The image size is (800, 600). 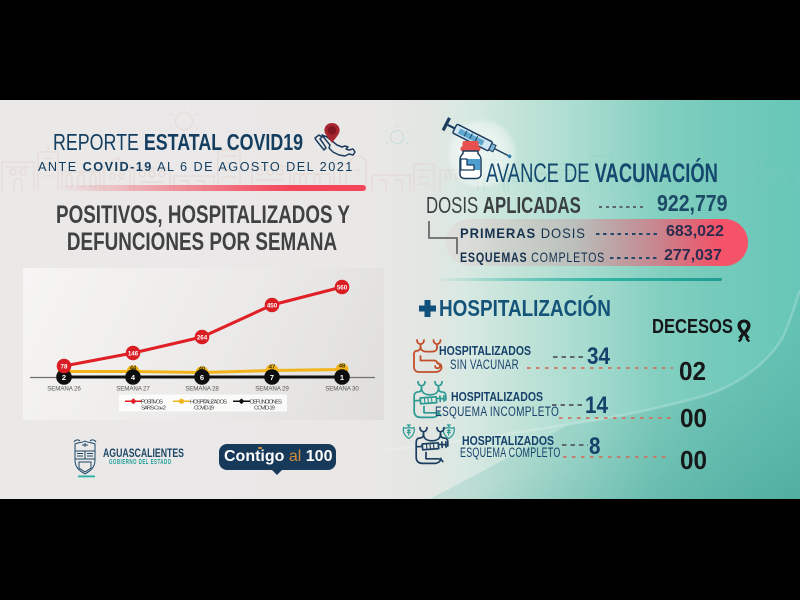 What do you see at coordinates (64, 377) in the screenshot?
I see `svg-text: 2` at bounding box center [64, 377].